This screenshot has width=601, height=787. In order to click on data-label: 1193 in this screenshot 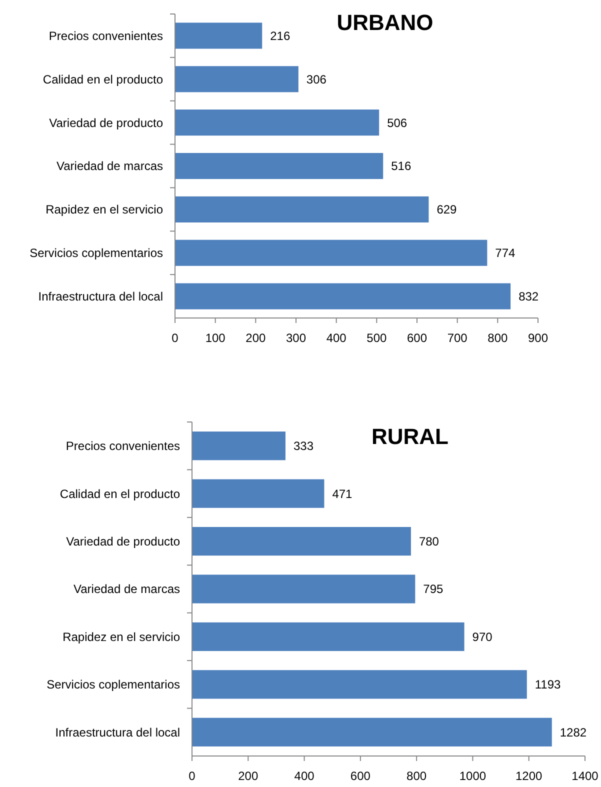, I will do `click(548, 685)`.